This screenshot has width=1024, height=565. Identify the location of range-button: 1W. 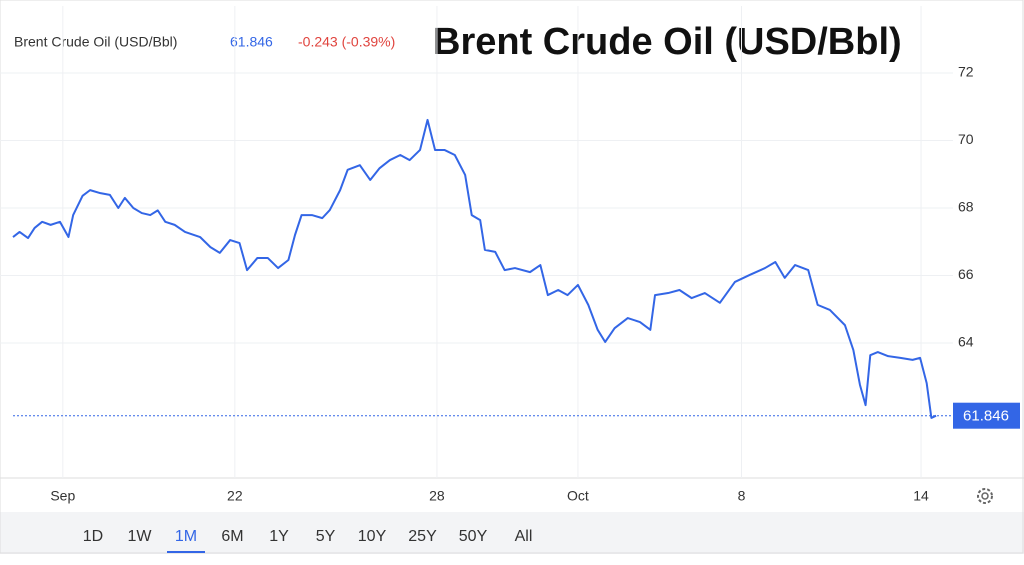
(140, 536).